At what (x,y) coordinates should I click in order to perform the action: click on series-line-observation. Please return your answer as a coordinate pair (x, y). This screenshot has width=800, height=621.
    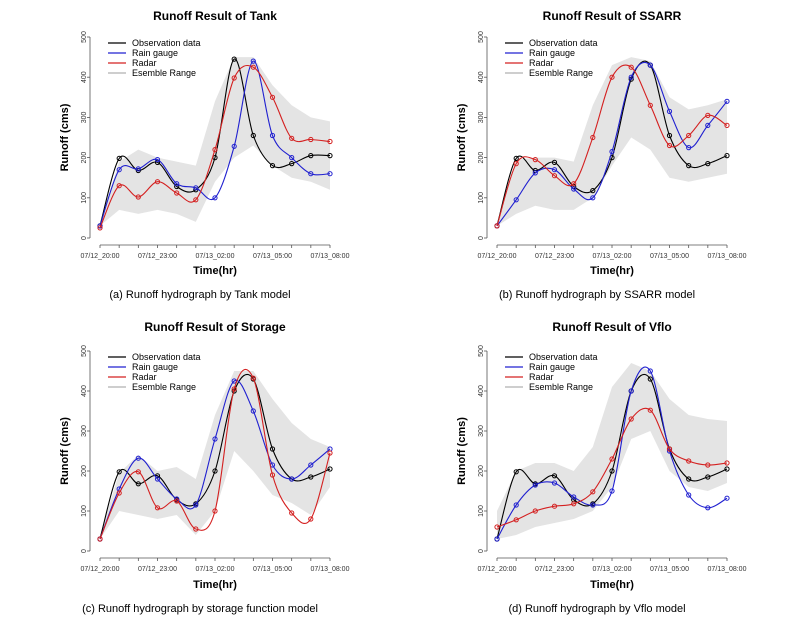
    Looking at the image, I should click on (612, 456).